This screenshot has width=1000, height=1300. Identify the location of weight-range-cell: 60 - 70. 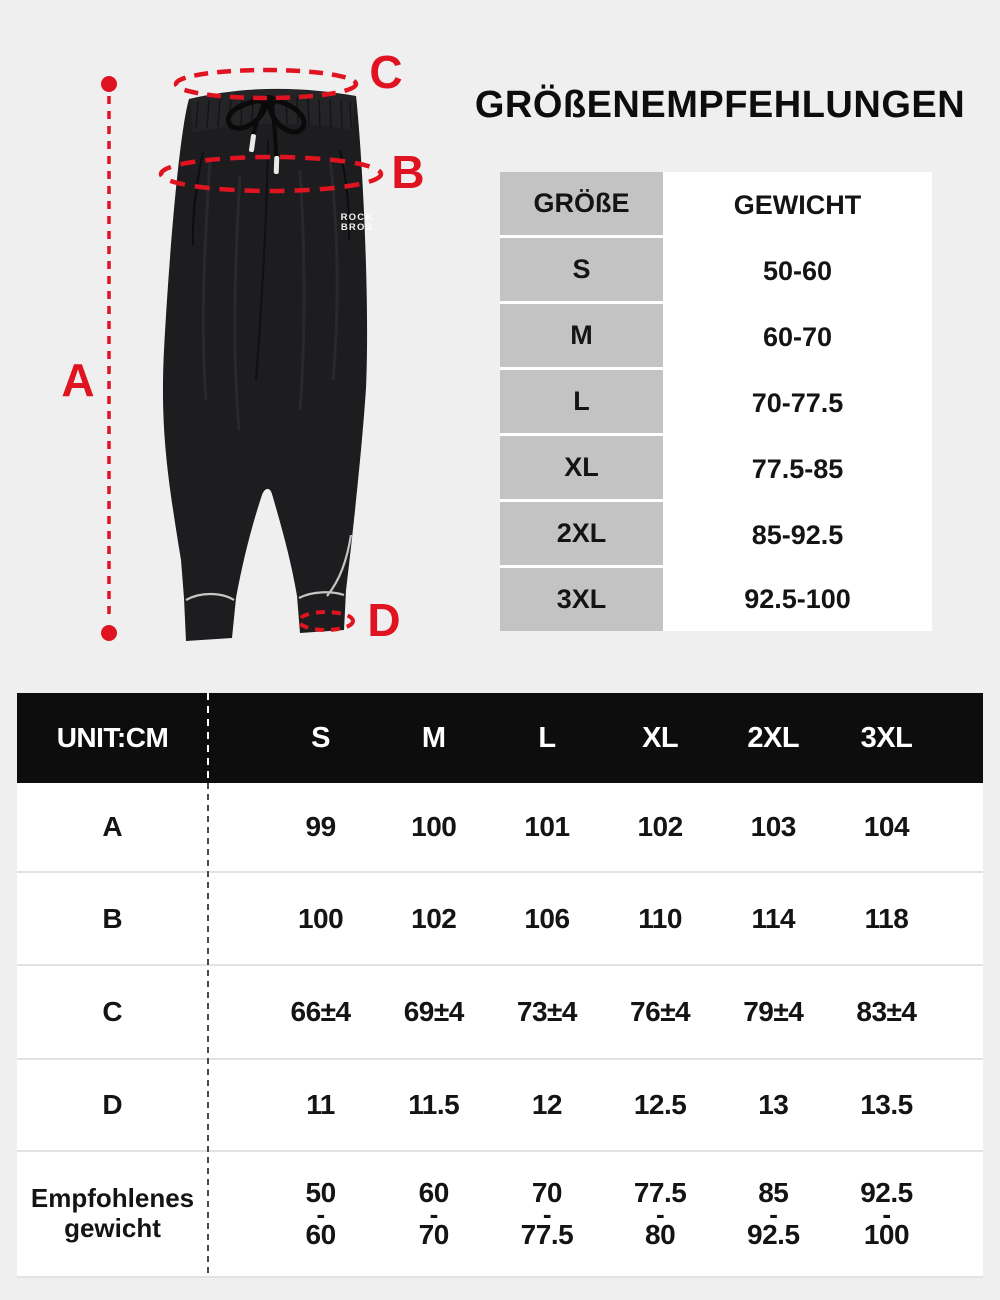
(434, 1213).